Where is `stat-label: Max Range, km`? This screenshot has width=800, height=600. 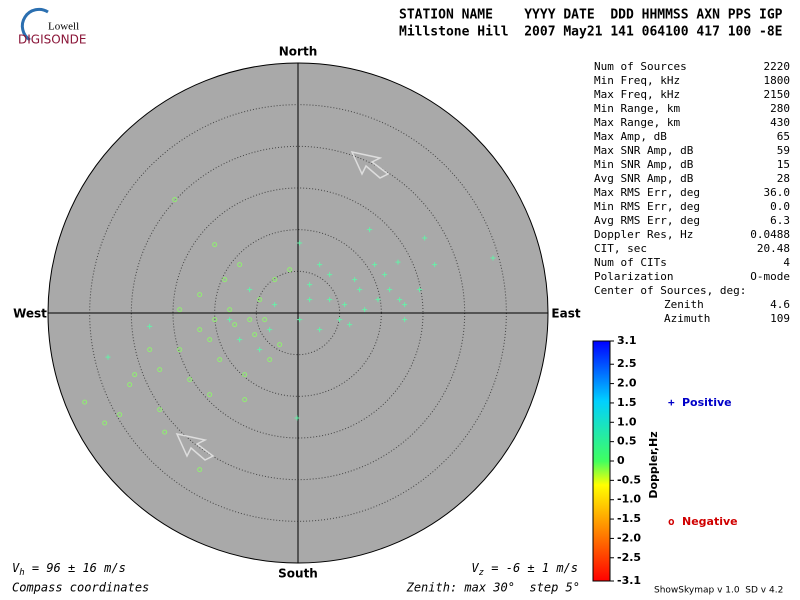
stat-label: Max Range, km is located at coordinates (637, 122).